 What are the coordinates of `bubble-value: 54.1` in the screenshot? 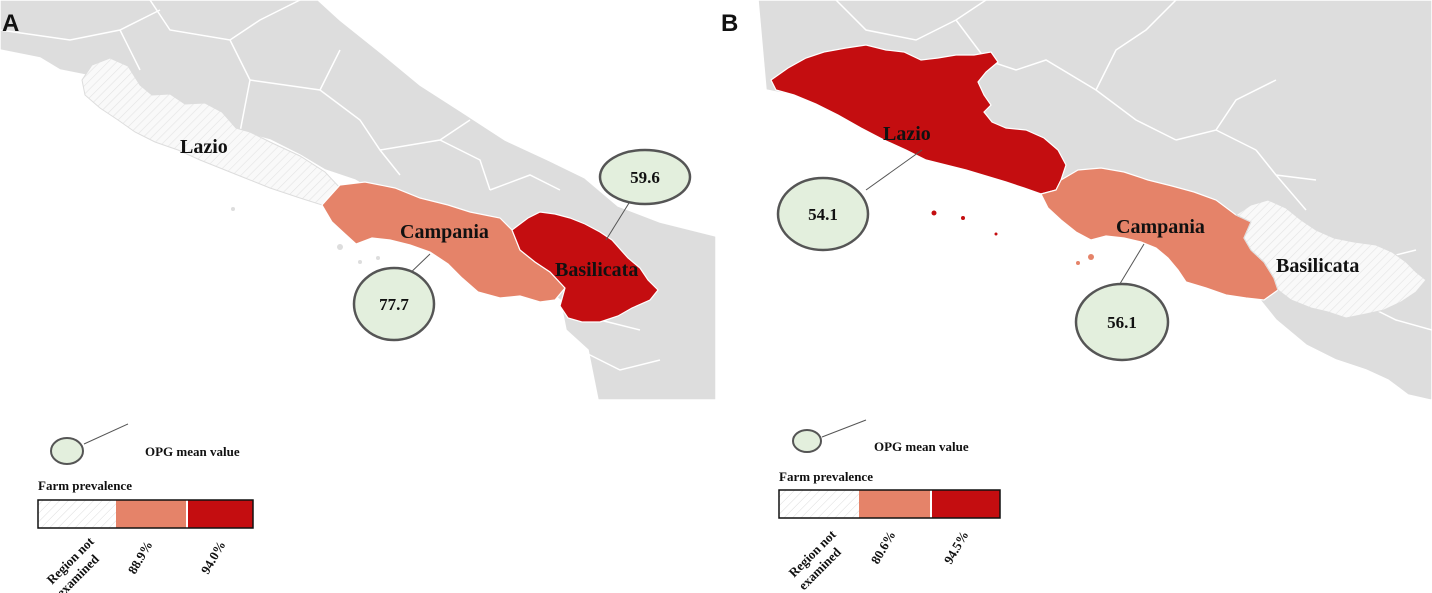 It's located at (823, 214).